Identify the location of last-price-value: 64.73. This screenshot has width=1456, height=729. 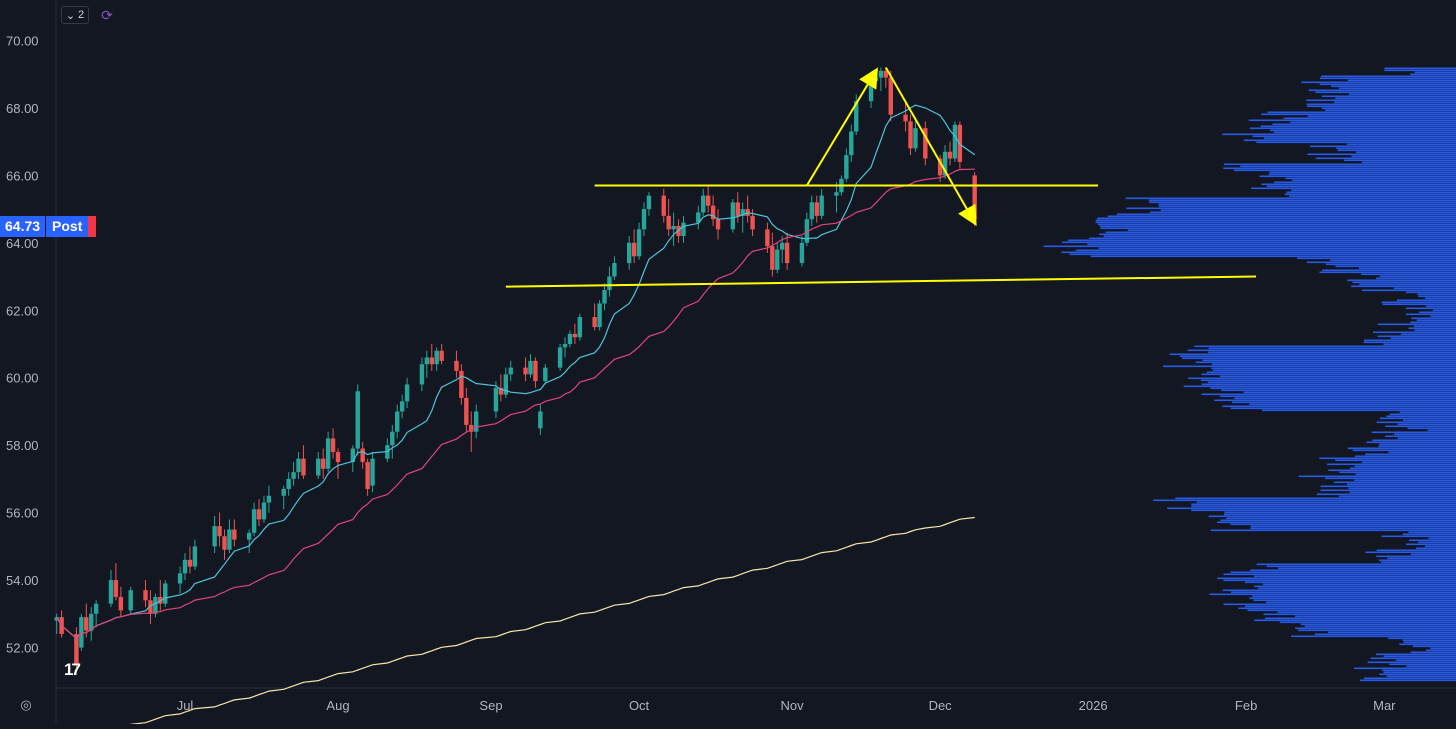
(22, 226).